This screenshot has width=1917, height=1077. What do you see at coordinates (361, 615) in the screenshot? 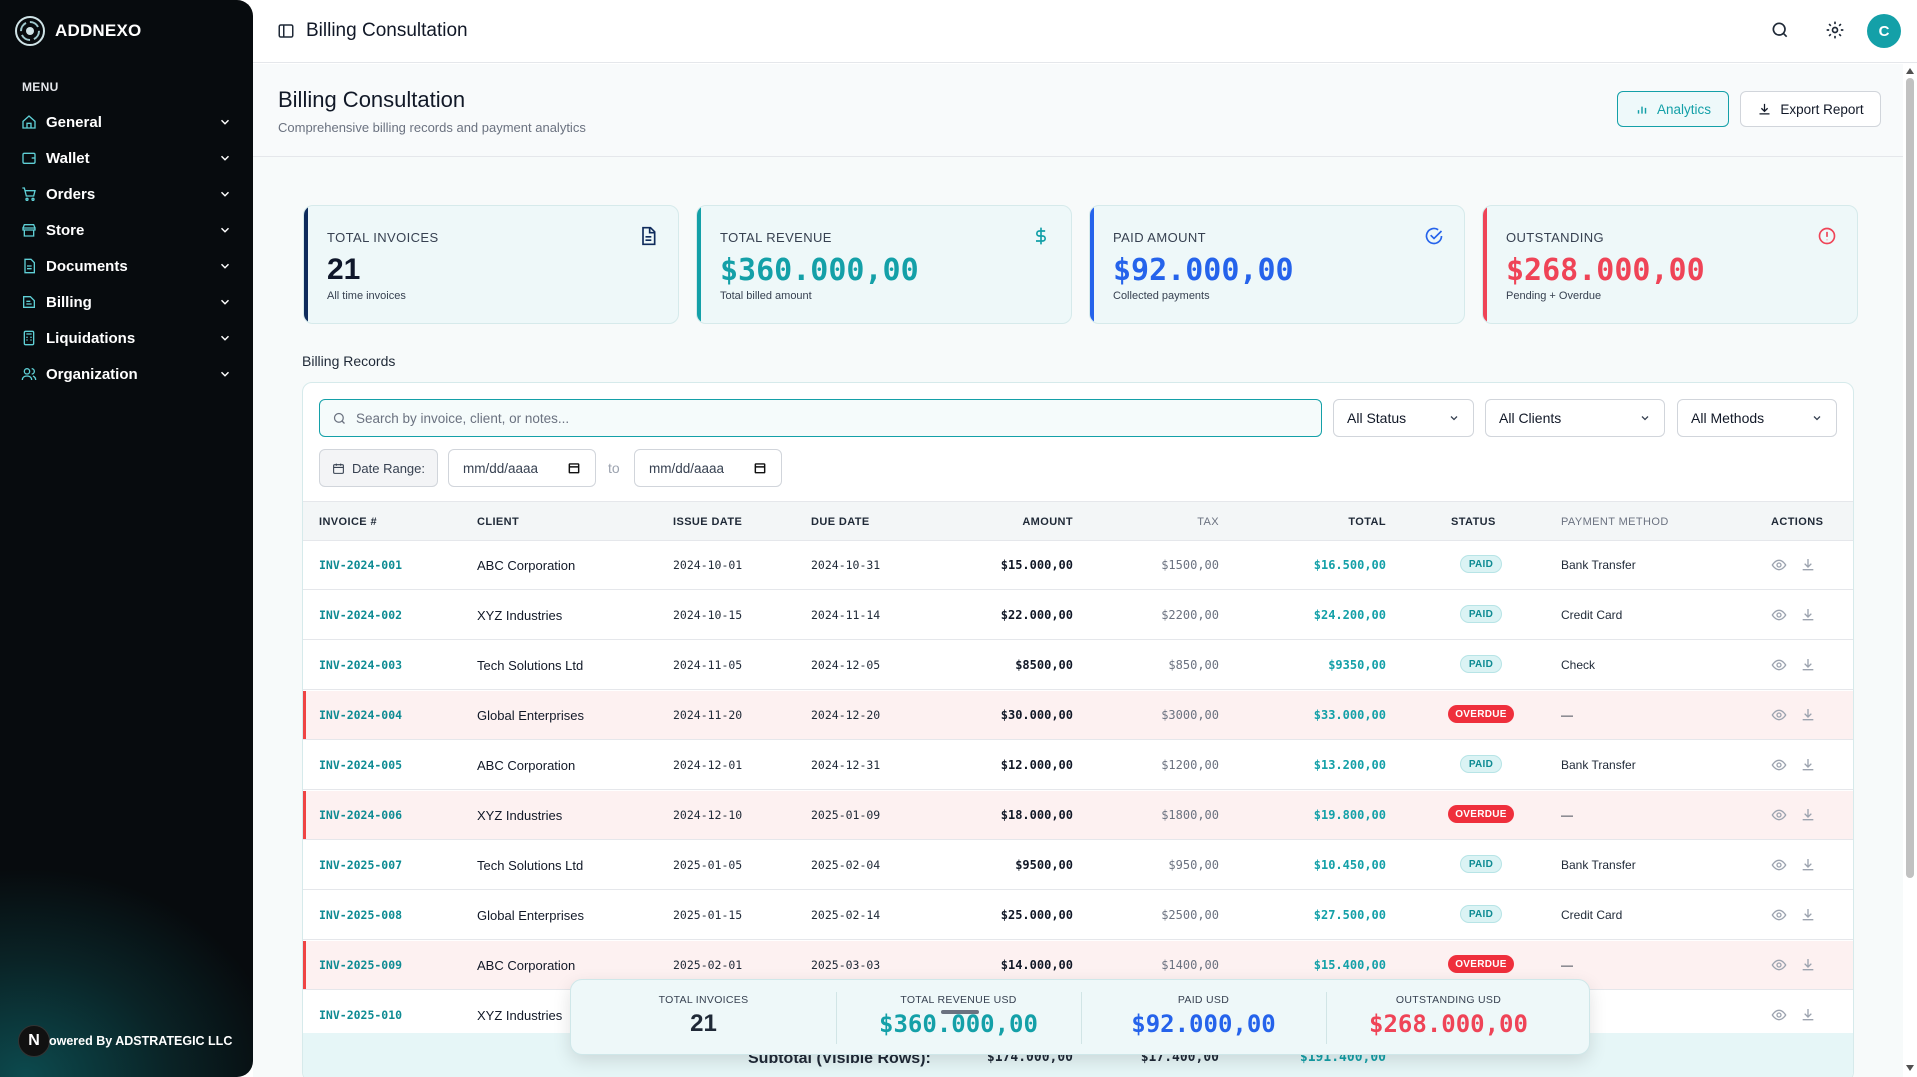
I see `invoice-link: INV-2024-002` at bounding box center [361, 615].